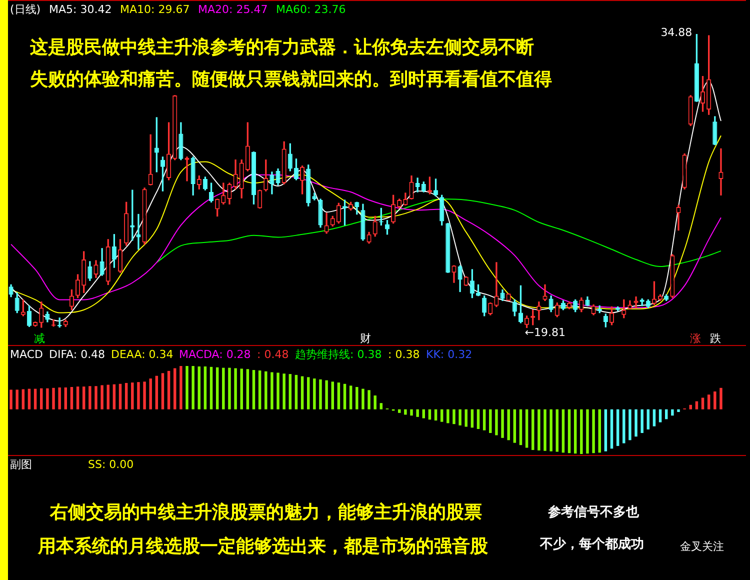  Describe the element at coordinates (282, 48) in the screenshot. I see `annotation: 这是股民做中线主升浪参考的有力武器．让你免去左侧交易不断` at that location.